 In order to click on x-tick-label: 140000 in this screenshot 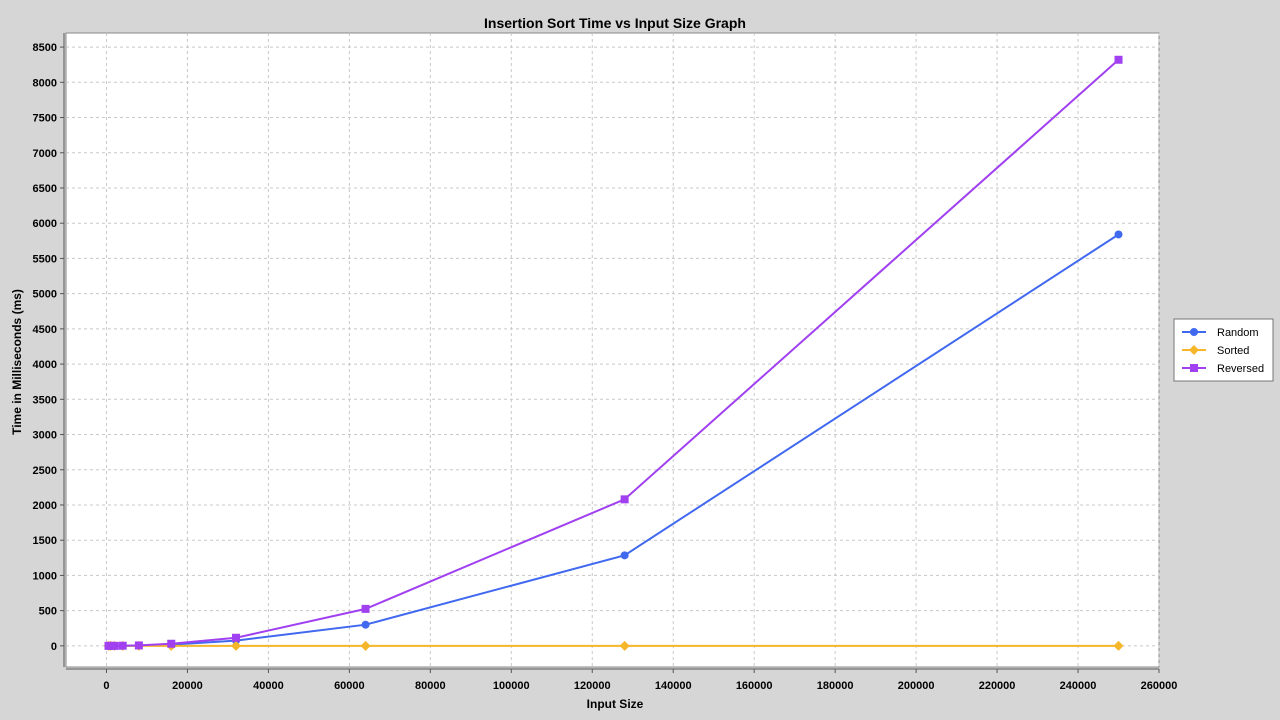, I will do `click(673, 686)`.